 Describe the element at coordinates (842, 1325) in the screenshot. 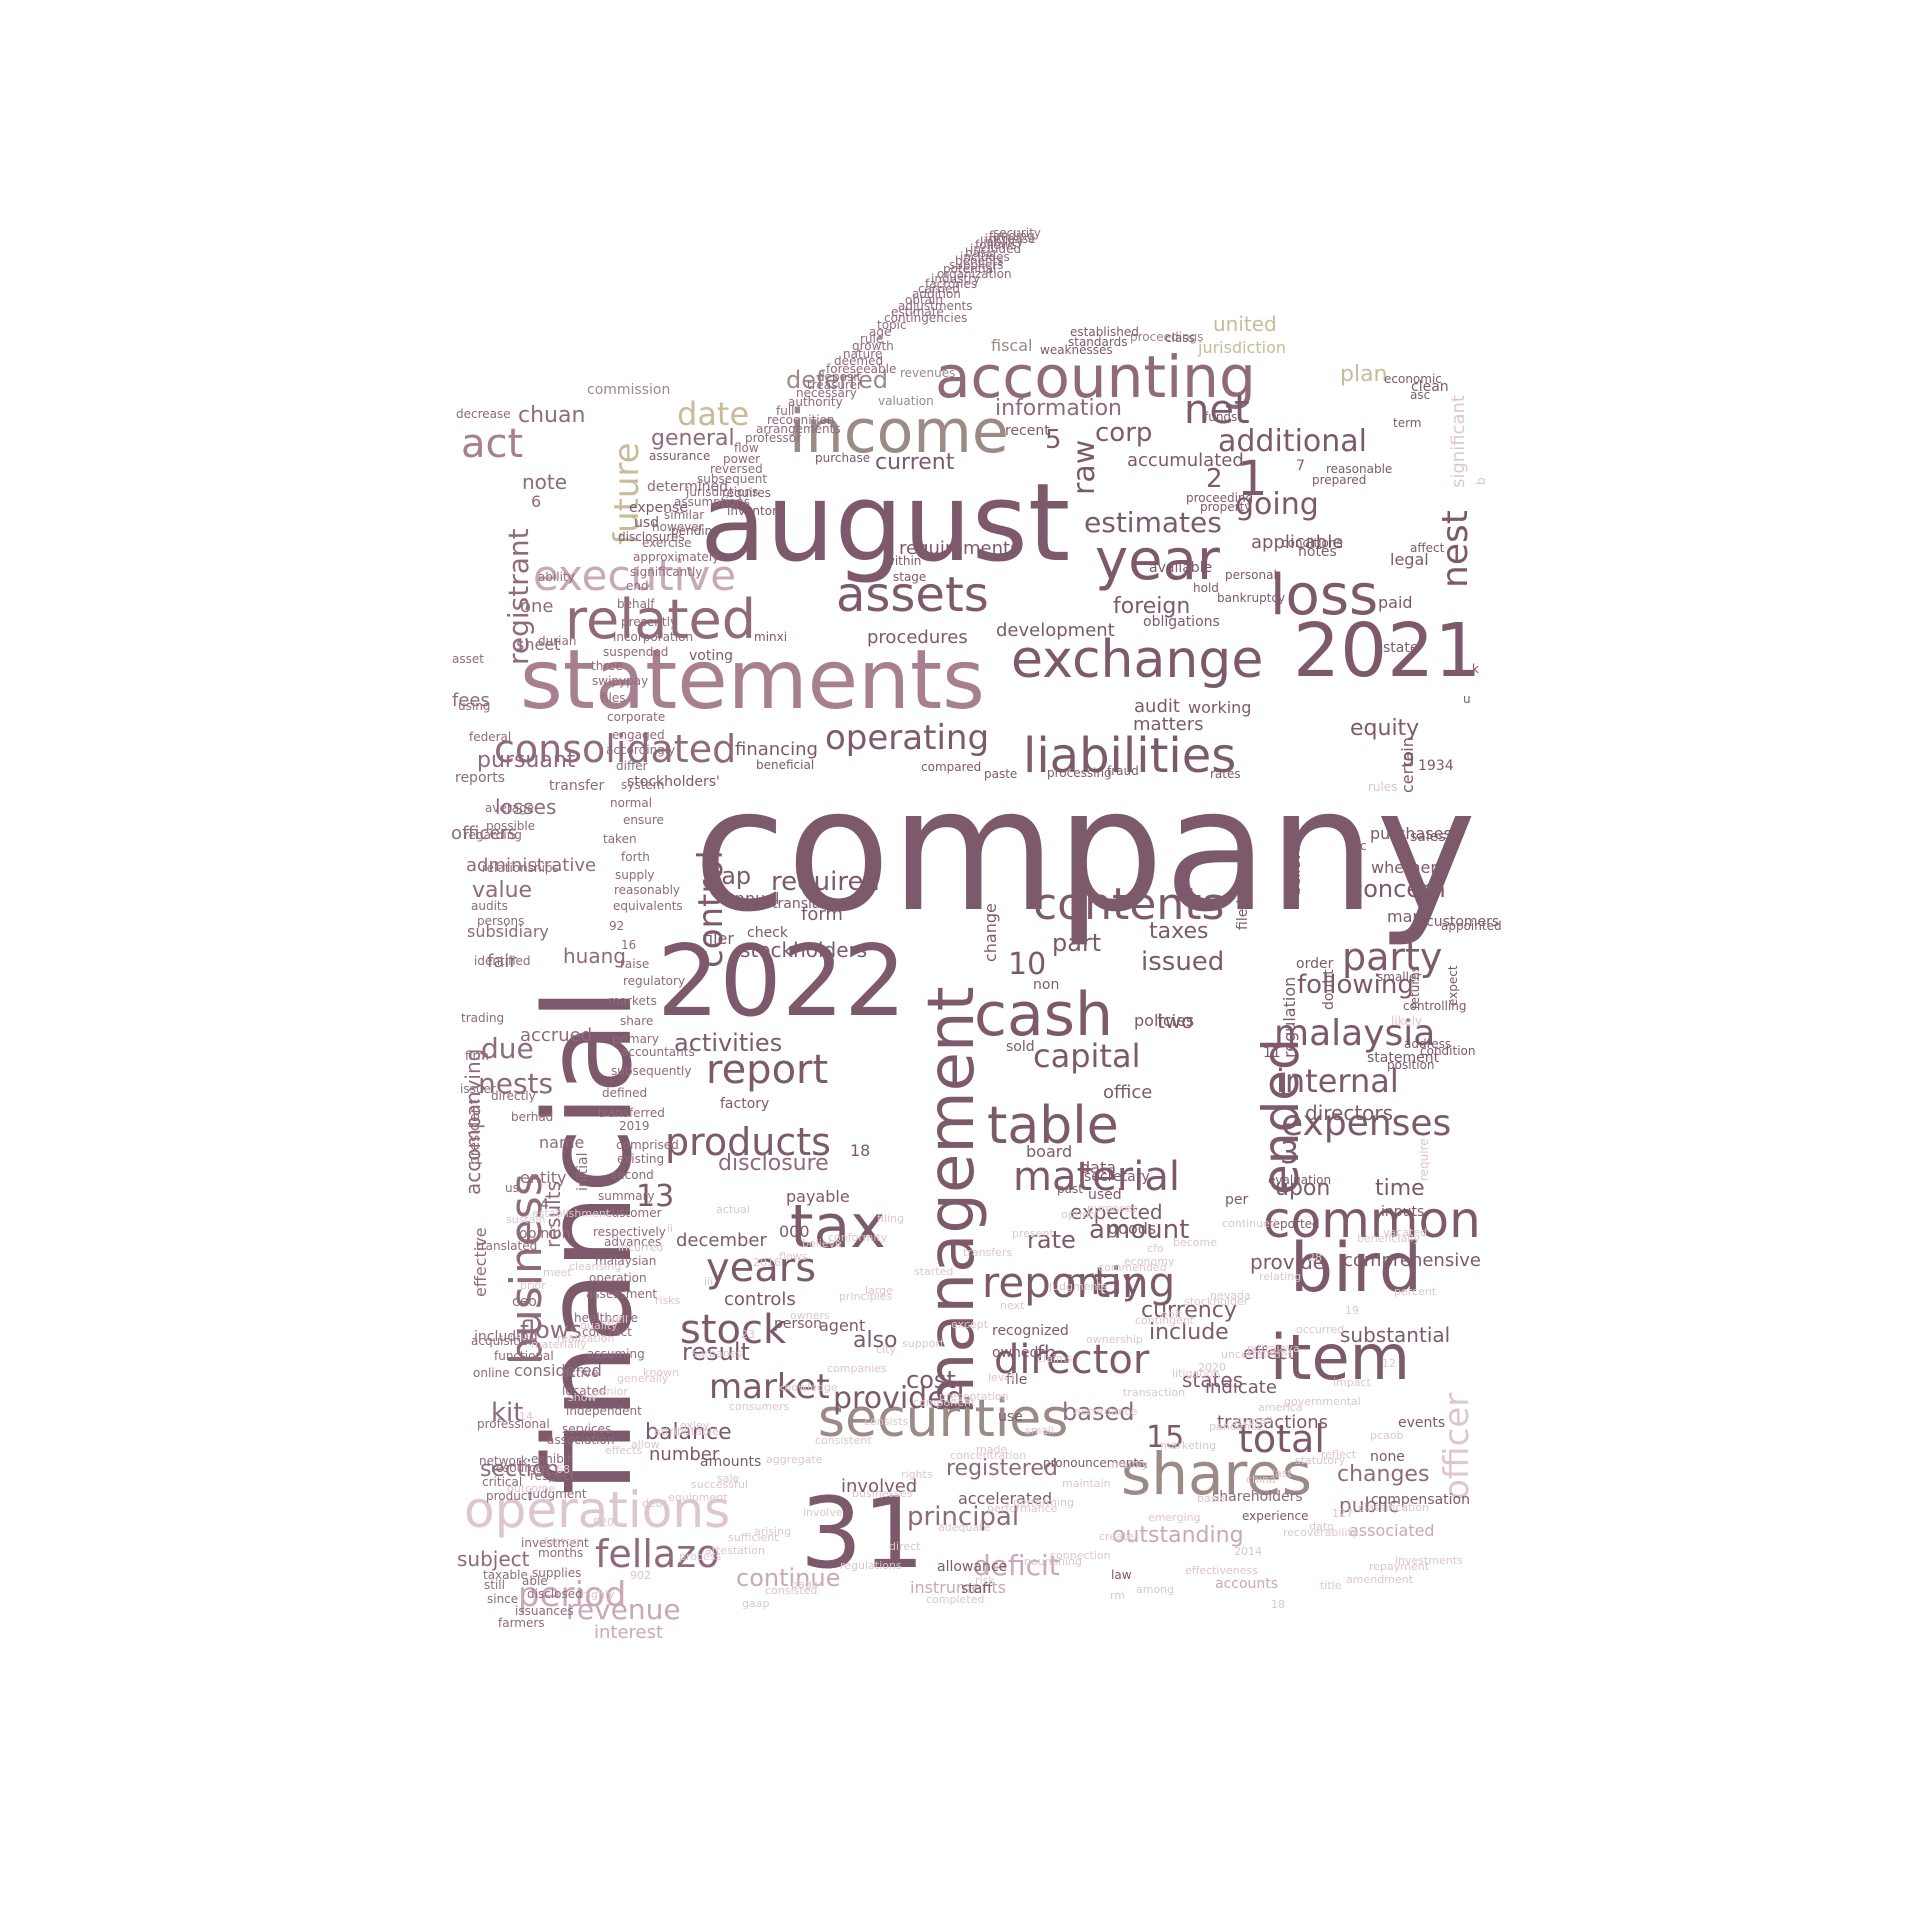

I see `word-agent-186: agent` at that location.